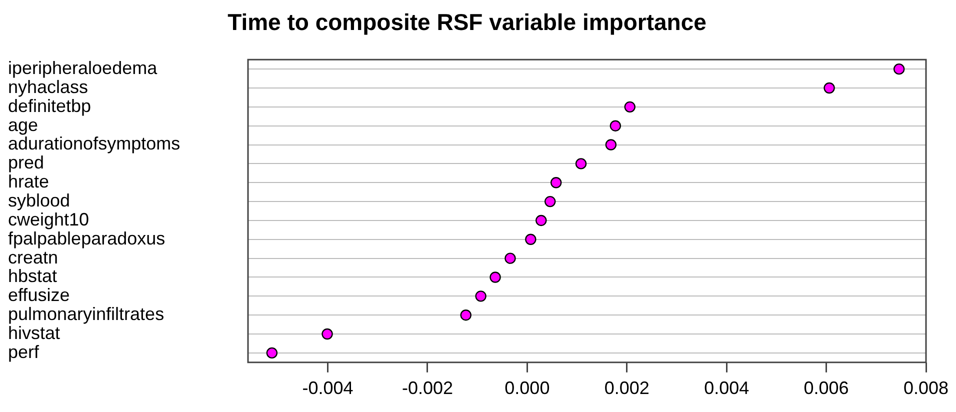 The height and width of the screenshot is (412, 956). Describe the element at coordinates (727, 388) in the screenshot. I see `x-tick-label: 0.004` at that location.